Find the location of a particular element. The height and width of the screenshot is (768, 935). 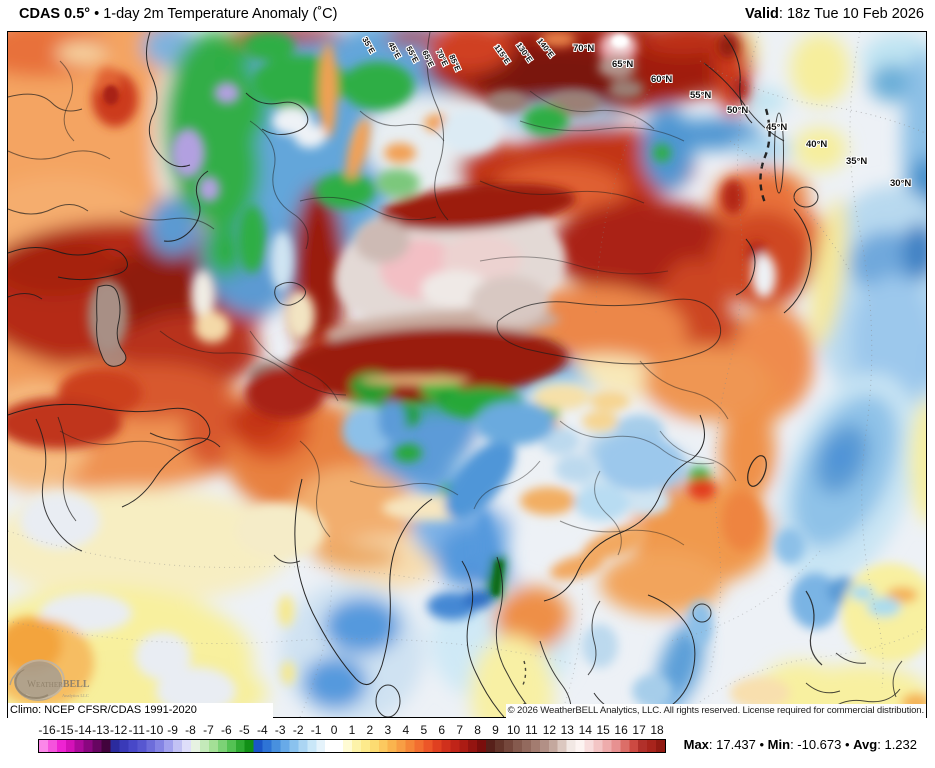

svg-text: WEATHERBELL is located at coordinates (58, 684).